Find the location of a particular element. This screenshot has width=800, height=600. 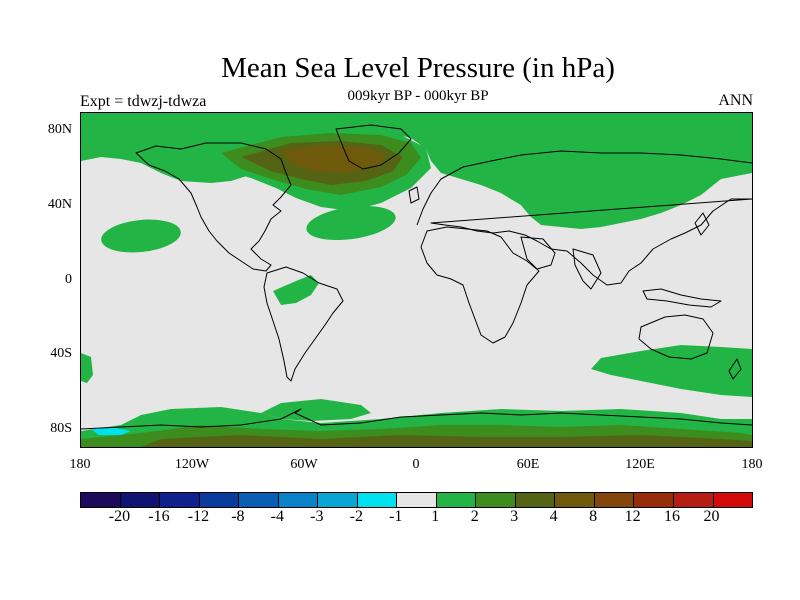

colorbar is located at coordinates (416, 500).